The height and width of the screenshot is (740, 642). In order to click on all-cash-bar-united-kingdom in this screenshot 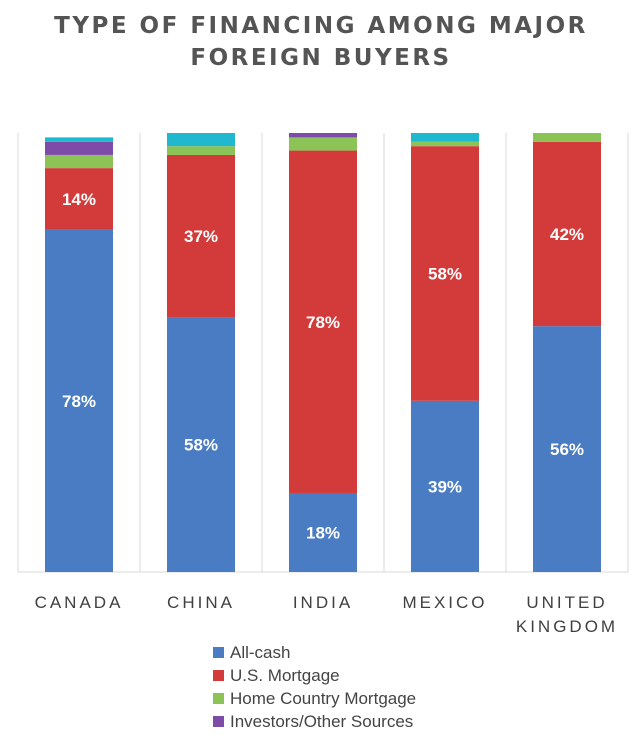, I will do `click(567, 449)`.